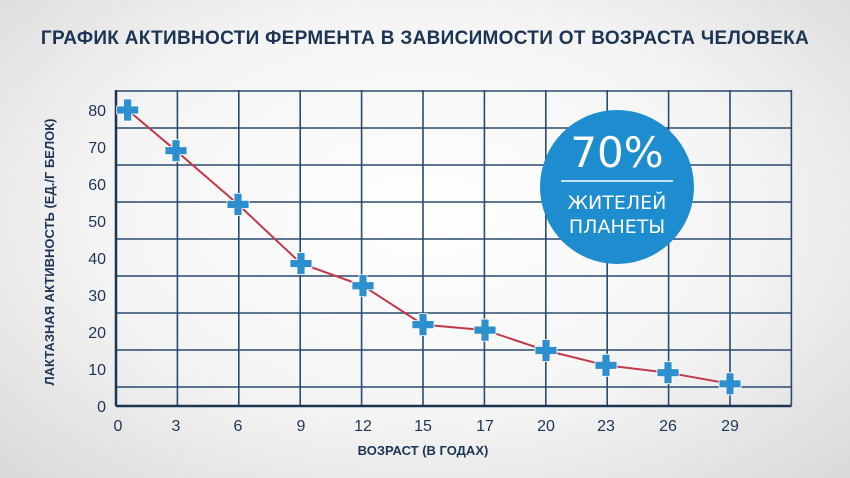 The width and height of the screenshot is (850, 478). What do you see at coordinates (97, 333) in the screenshot?
I see `y-tick-label: 20` at bounding box center [97, 333].